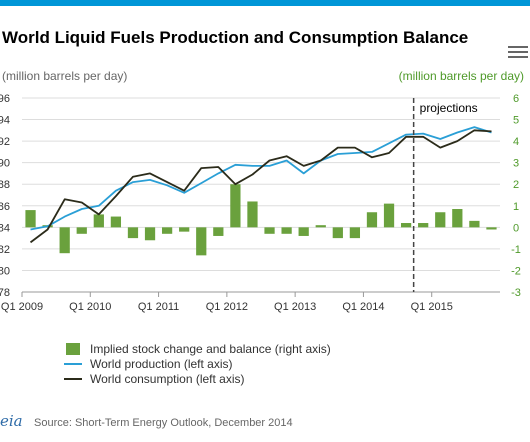 Image resolution: width=530 pixels, height=442 pixels. I want to click on left-tick-label: 86, so click(5, 207).